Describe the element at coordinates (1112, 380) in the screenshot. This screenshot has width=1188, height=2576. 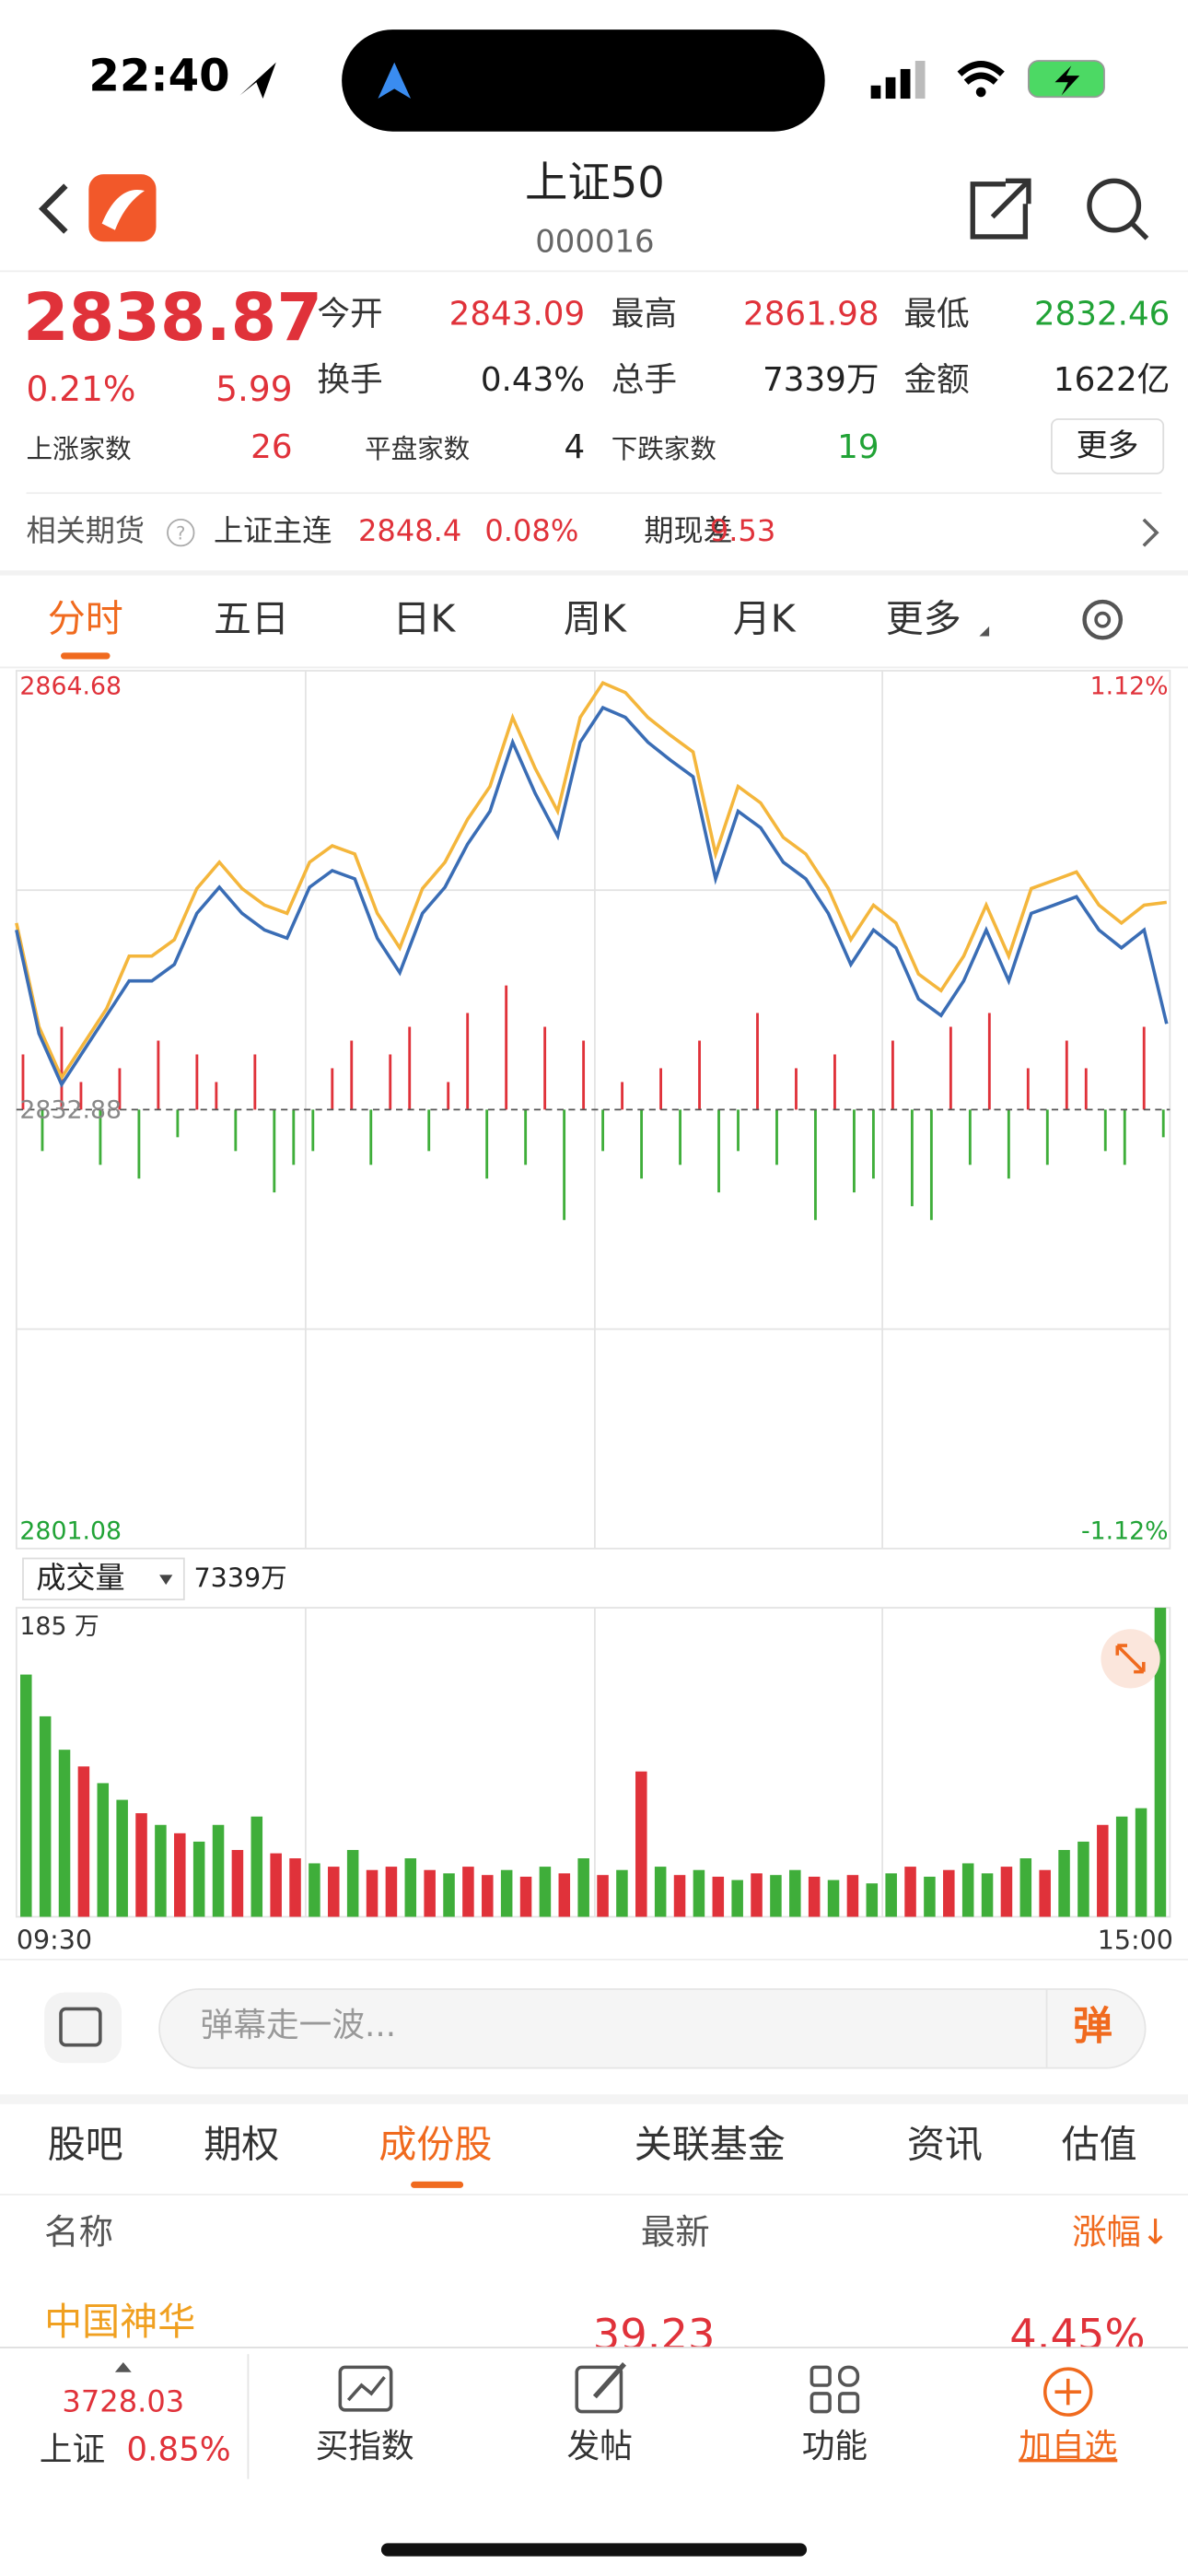
I see `field-value: 1622亿` at that location.